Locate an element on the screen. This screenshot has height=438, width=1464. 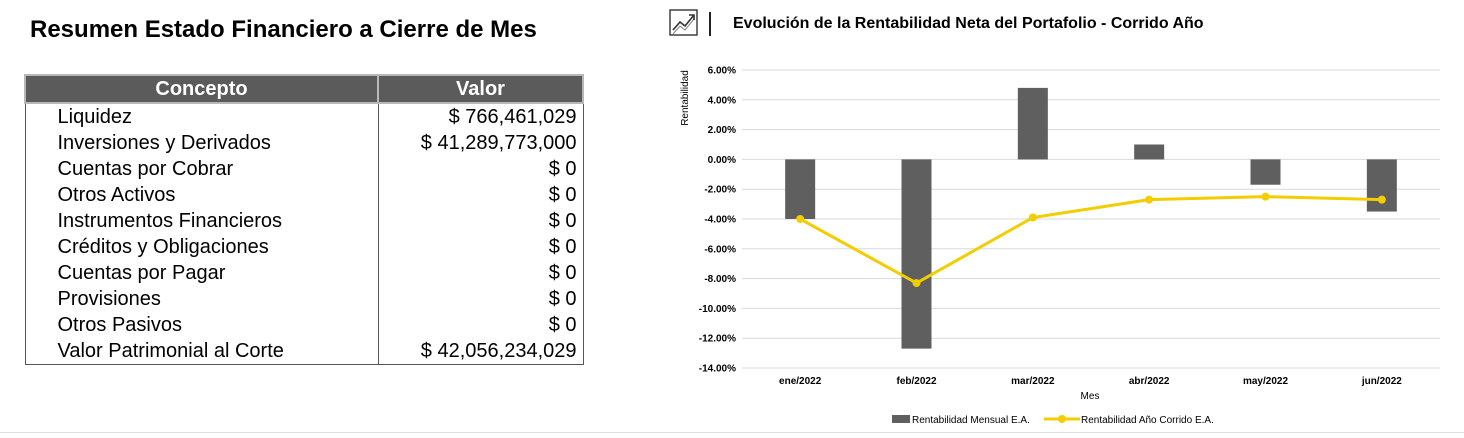
y-axis-label: Rentabilidad is located at coordinates (685, 98).